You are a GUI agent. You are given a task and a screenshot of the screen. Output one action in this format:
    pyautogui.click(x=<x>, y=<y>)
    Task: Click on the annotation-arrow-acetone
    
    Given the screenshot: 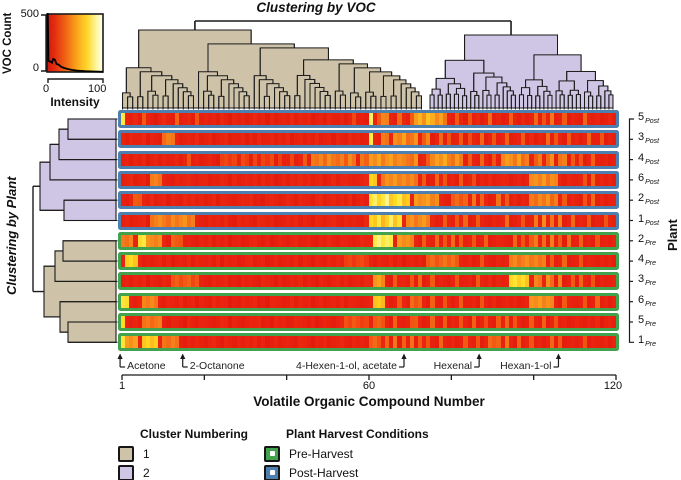 What is the action you would take?
    pyautogui.click(x=121, y=360)
    